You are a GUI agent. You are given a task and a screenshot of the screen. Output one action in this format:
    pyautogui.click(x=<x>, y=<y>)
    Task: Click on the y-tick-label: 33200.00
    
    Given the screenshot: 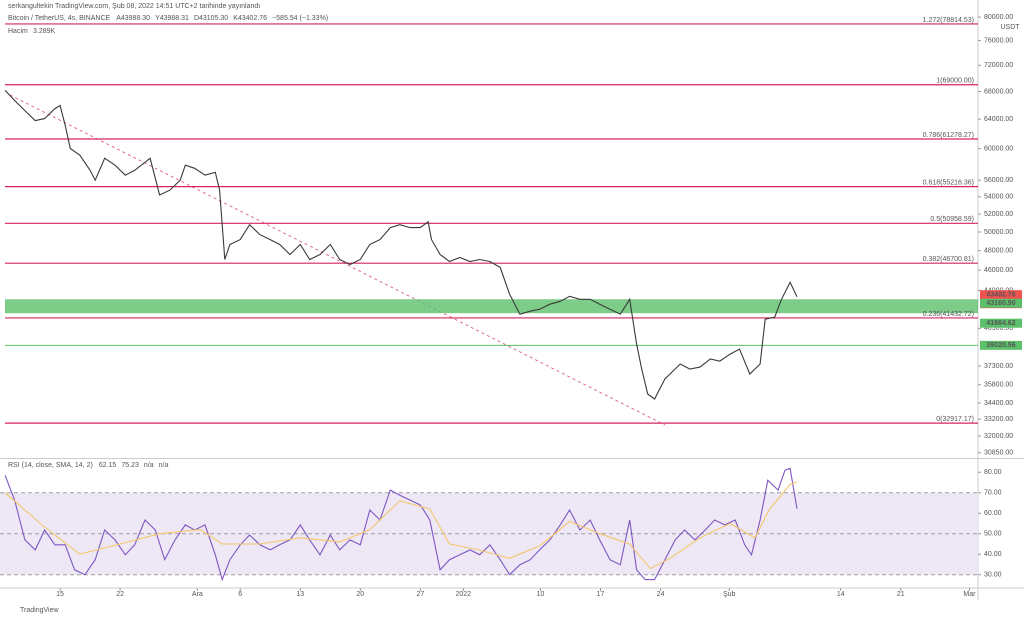 What is the action you would take?
    pyautogui.click(x=998, y=419)
    